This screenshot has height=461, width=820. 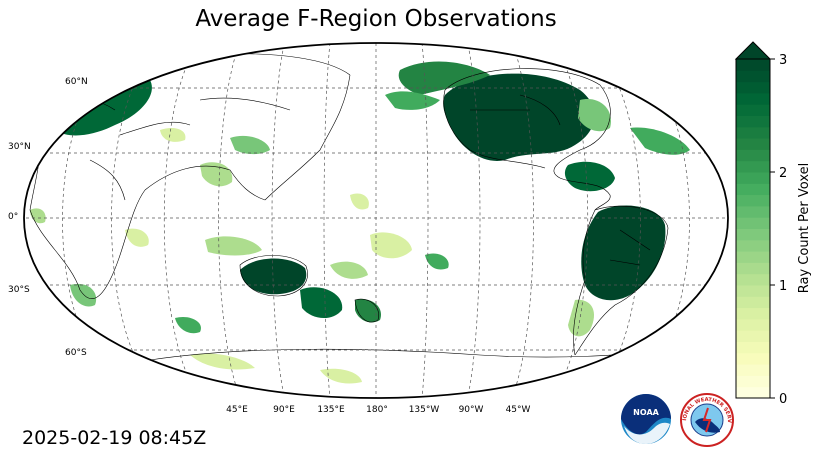 What do you see at coordinates (321, 303) in the screenshot?
I see `data-region-new-guinea` at bounding box center [321, 303].